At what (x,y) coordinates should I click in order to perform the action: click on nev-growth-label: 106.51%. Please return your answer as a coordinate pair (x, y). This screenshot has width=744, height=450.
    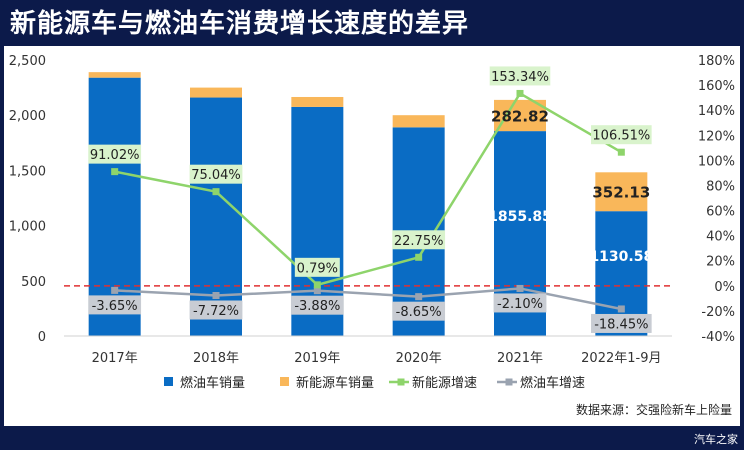
    Looking at the image, I should click on (621, 136).